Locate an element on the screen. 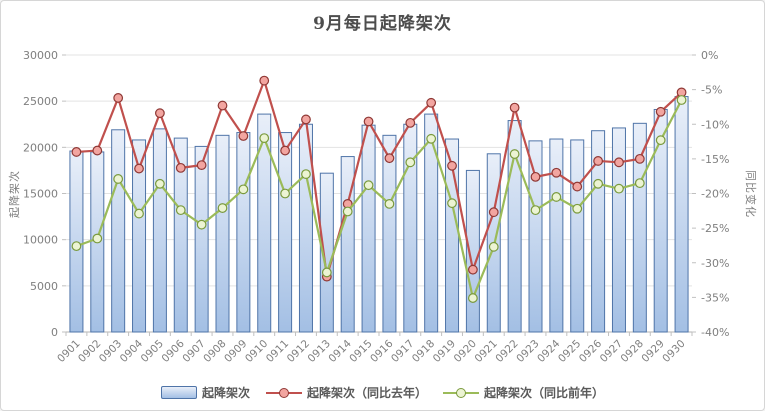 This screenshot has width=765, height=411. svg-text: 0913 is located at coordinates (319, 351).